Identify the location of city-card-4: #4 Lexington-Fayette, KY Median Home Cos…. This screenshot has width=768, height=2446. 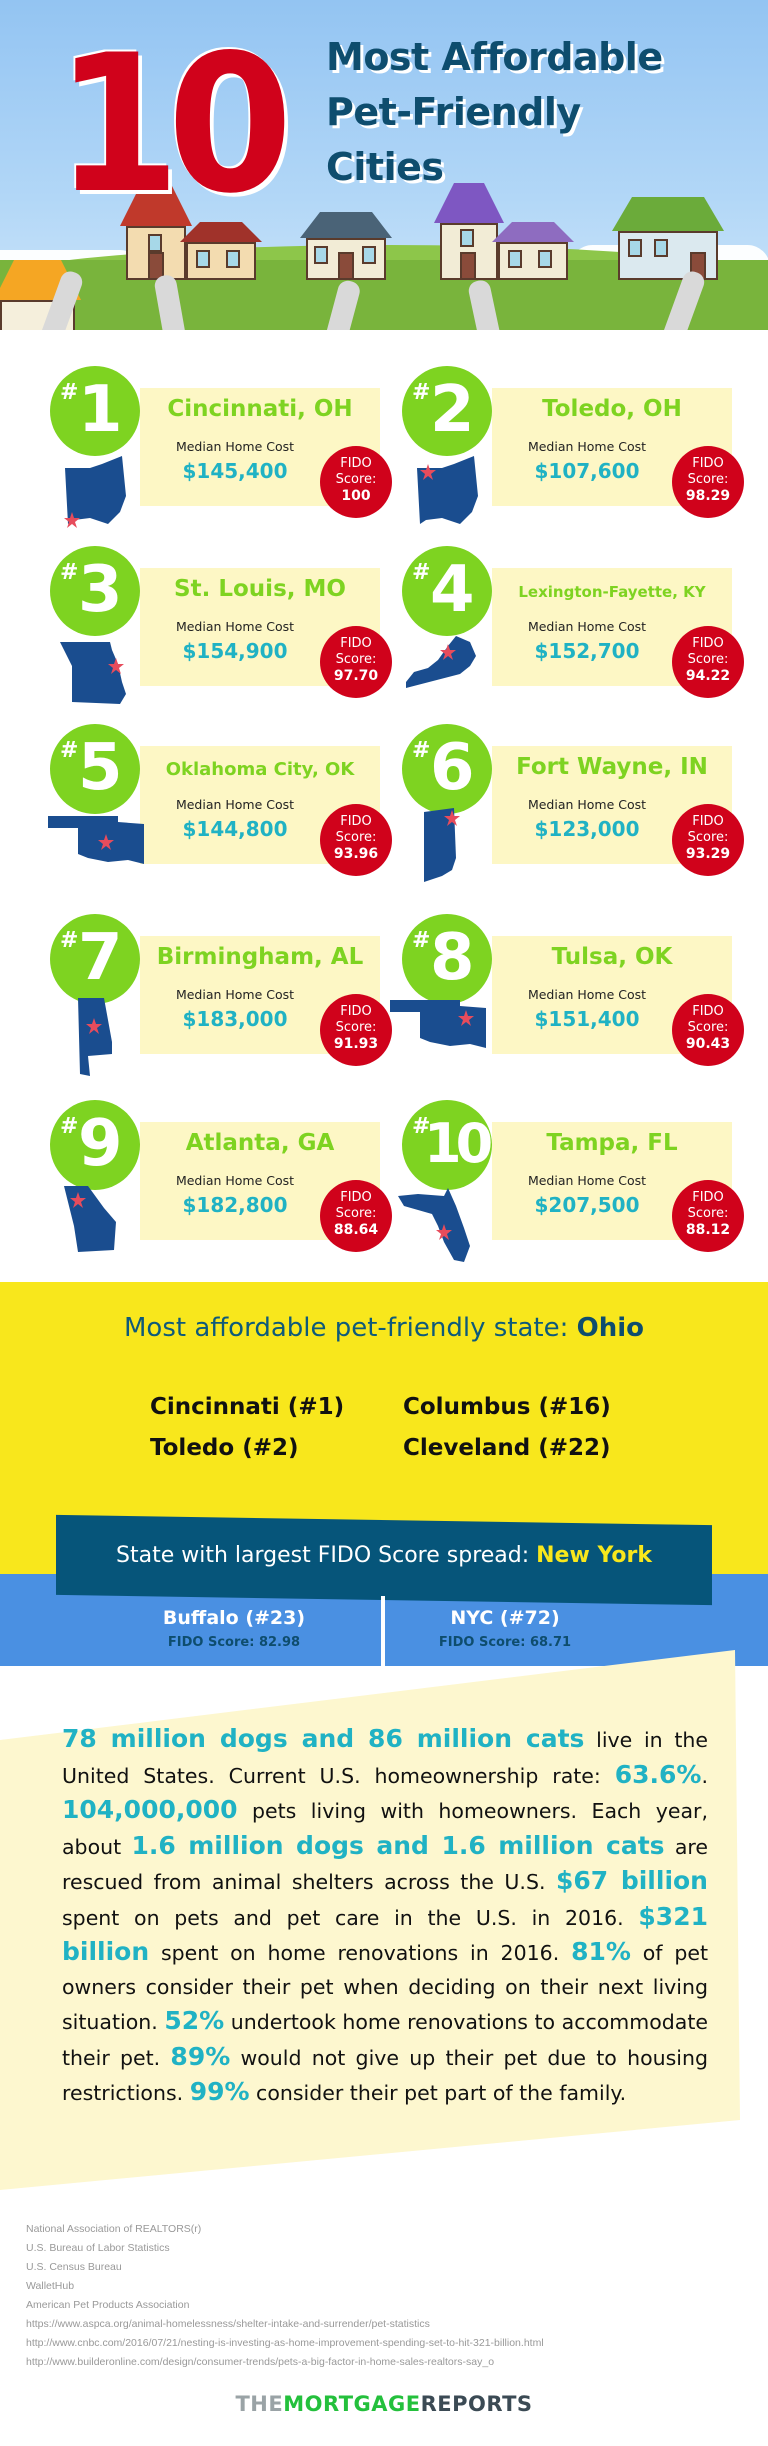
(568, 626).